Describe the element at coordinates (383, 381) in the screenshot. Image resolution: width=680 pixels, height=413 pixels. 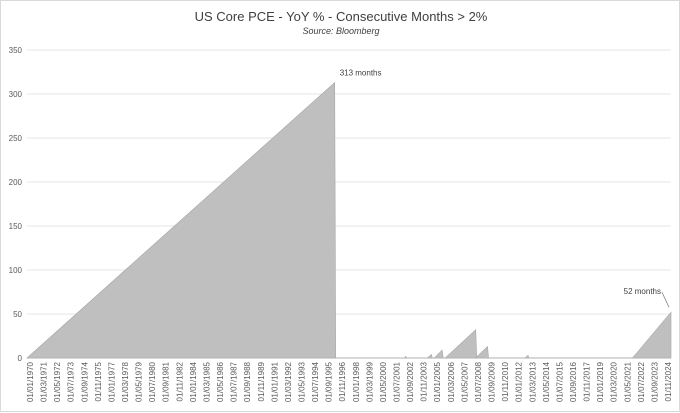
I see `x-tick-label: 01/05/2000` at that location.